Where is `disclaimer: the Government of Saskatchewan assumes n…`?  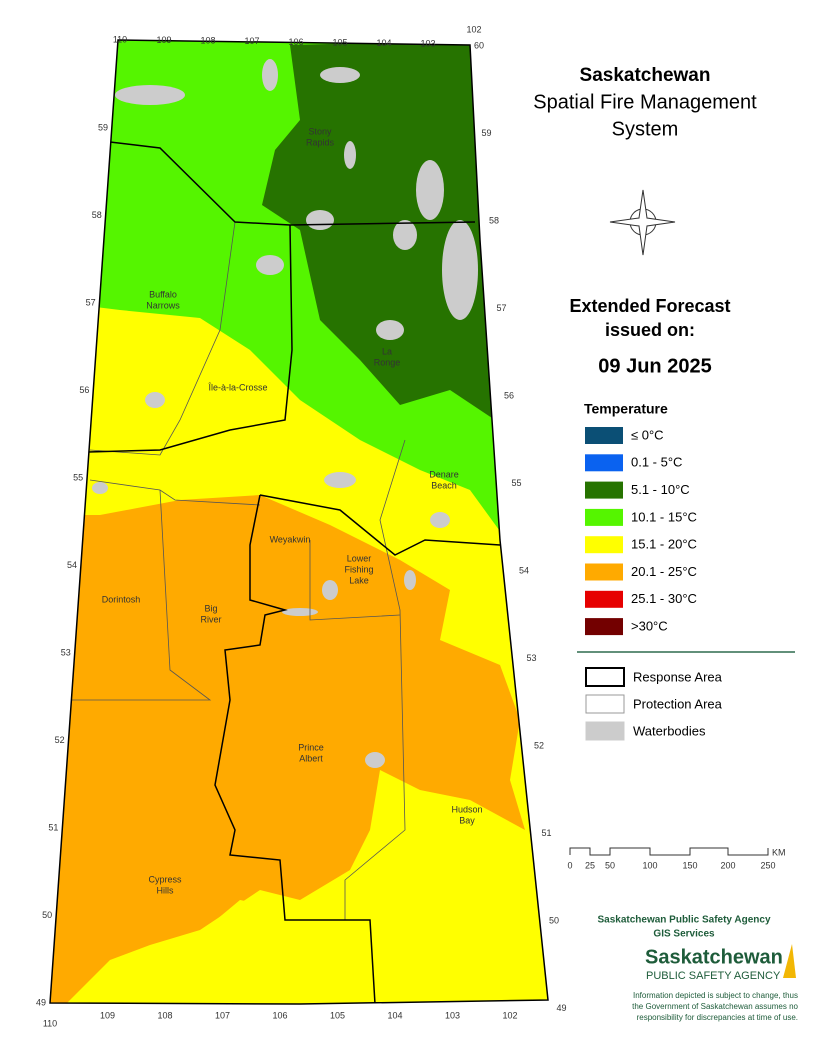 disclaimer: the Government of Saskatchewan assumes n… is located at coordinates (715, 1006).